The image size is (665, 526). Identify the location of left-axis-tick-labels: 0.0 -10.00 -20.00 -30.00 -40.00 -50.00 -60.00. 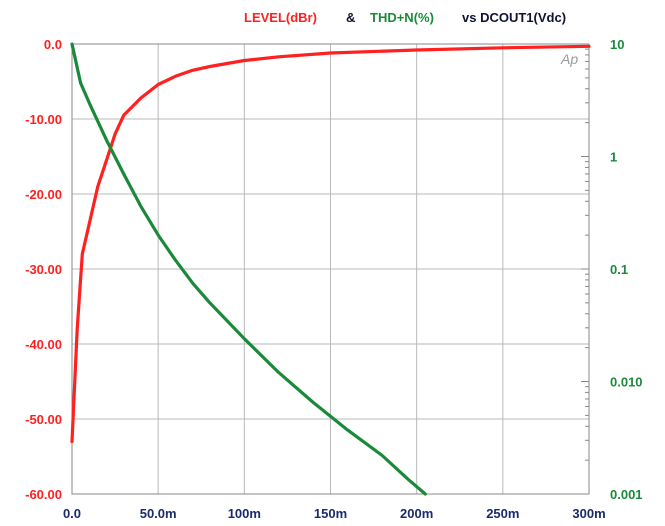
(43, 269).